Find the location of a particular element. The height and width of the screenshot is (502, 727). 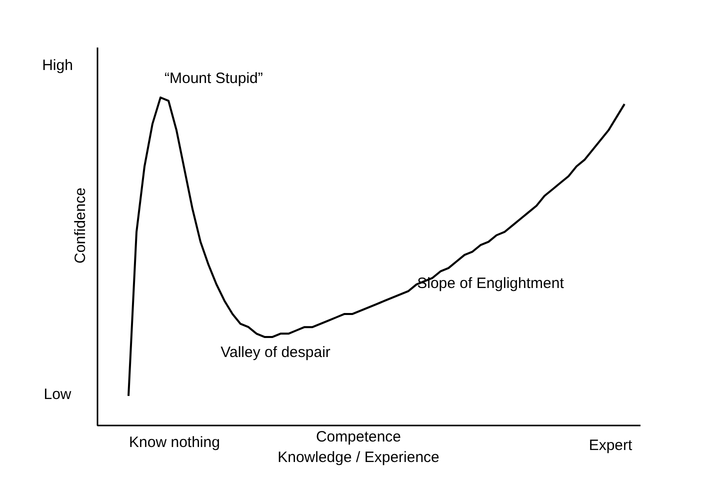

text: “Mount Stupid” is located at coordinates (213, 78).